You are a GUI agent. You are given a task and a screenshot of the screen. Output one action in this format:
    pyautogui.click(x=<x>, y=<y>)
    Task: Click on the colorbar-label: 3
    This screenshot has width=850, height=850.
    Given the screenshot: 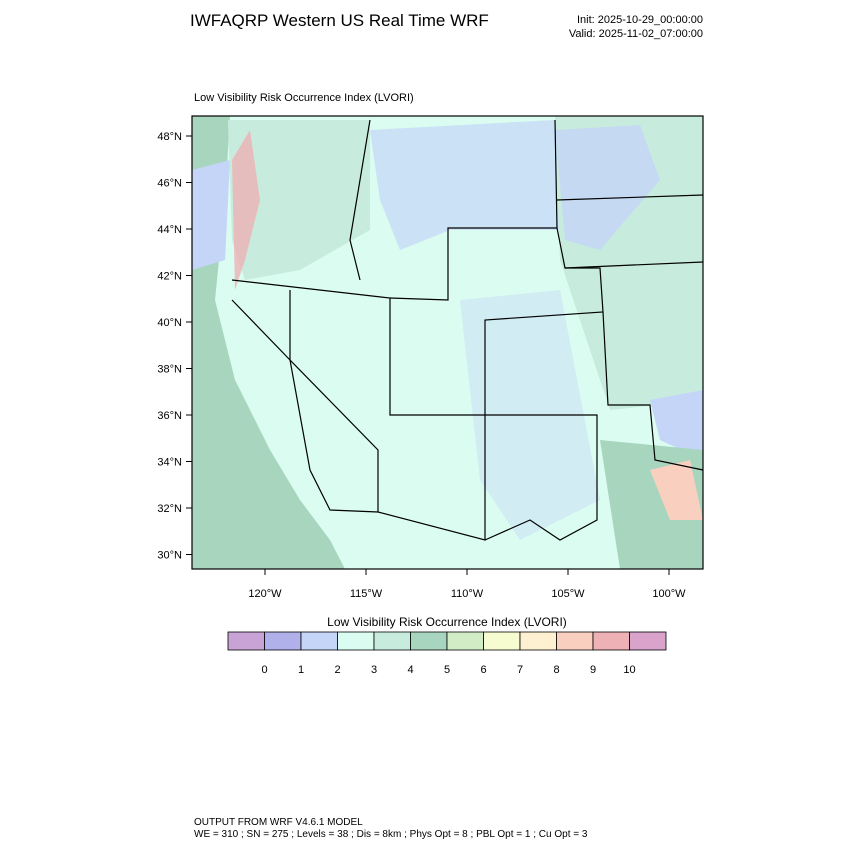 What is the action you would take?
    pyautogui.click(x=374, y=670)
    